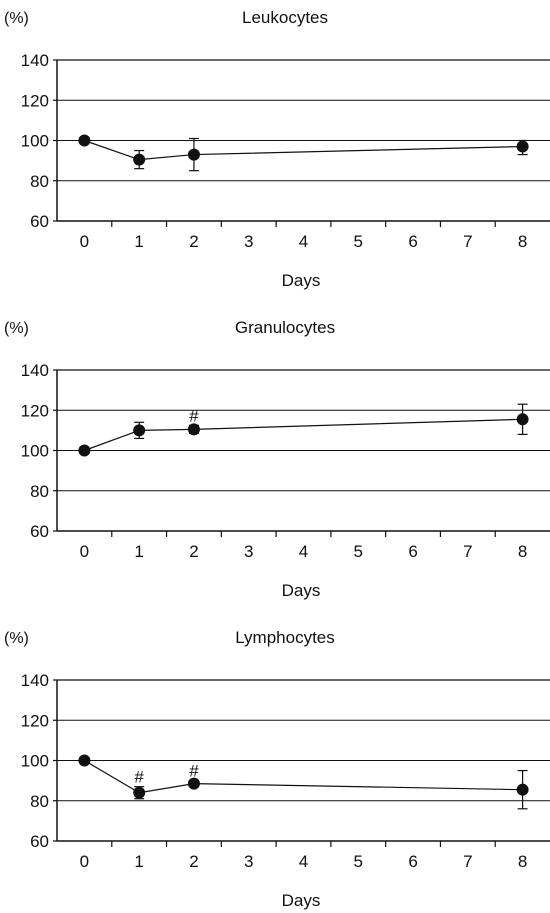 The width and height of the screenshot is (550, 913). What do you see at coordinates (285, 327) in the screenshot?
I see `chart-title: Granulocytes` at bounding box center [285, 327].